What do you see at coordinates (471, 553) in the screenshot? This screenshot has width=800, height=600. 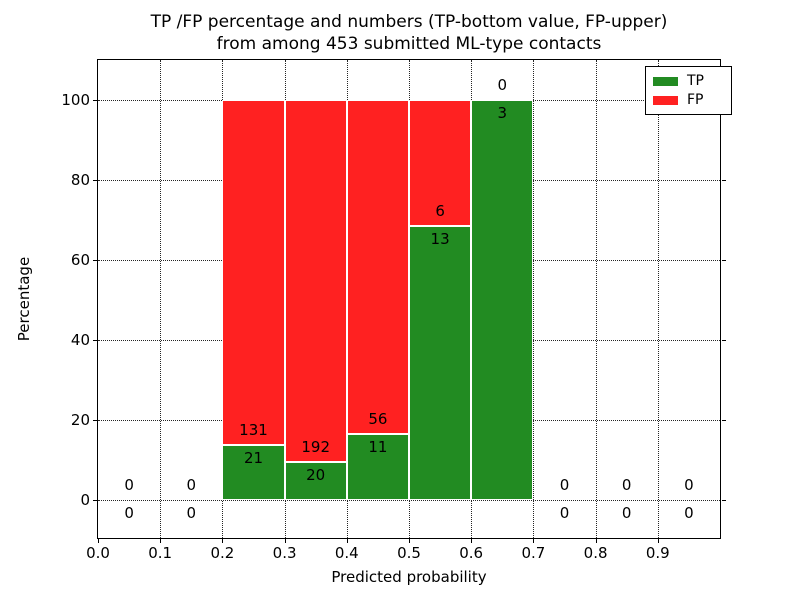 I see `x-tick-label: 0.6` at bounding box center [471, 553].